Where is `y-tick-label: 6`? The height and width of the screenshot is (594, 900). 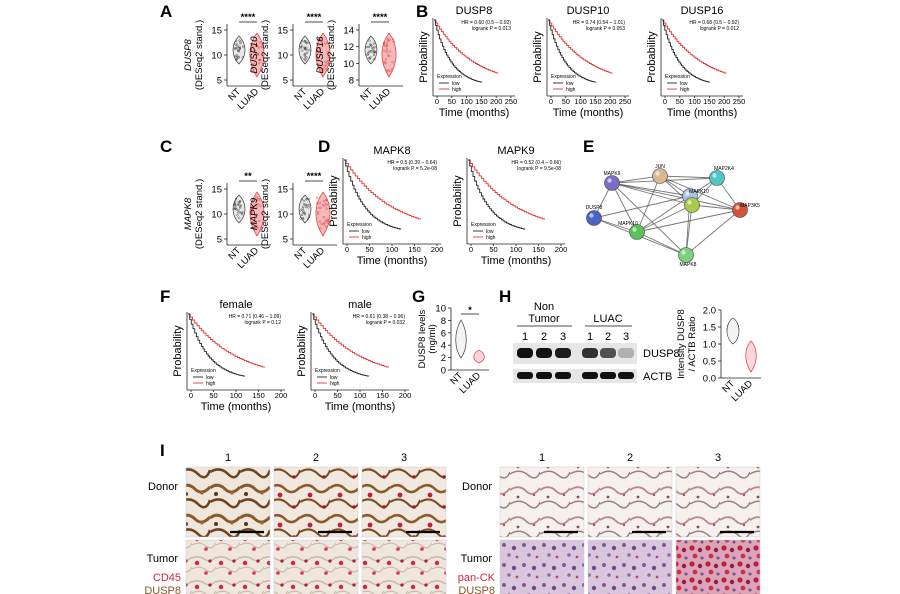
y-tick-label: 6 is located at coordinates (443, 333).